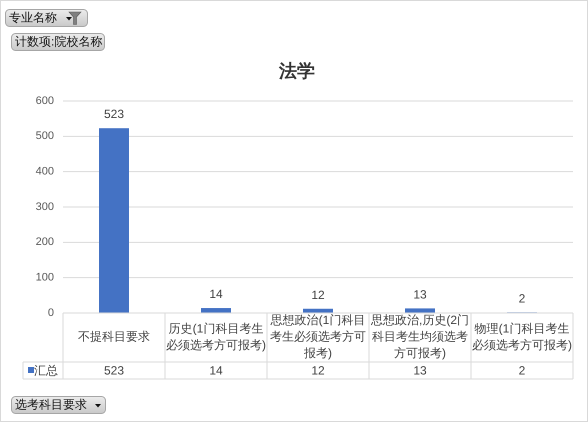 The image size is (588, 422). I want to click on chart-title: 法学, so click(296, 70).